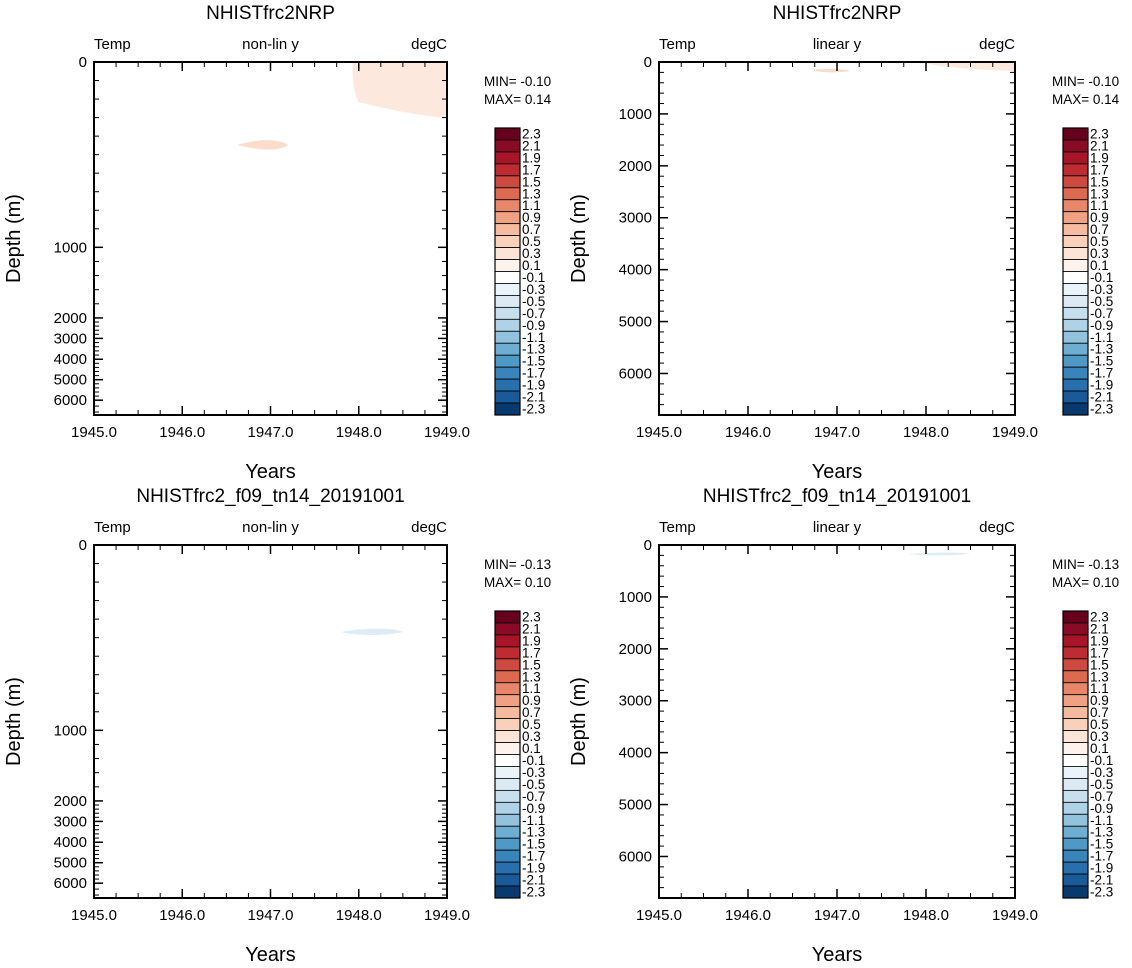 Image resolution: width=1132 pixels, height=968 pixels. I want to click on x-tick-label: 1948.0, so click(359, 432).